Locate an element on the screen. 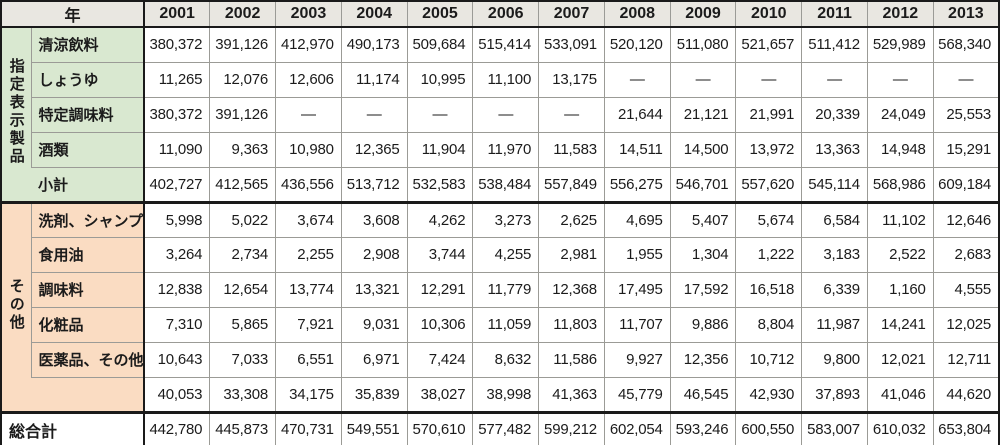 This screenshot has width=1000, height=445. value-cell: 436,556 is located at coordinates (308, 184).